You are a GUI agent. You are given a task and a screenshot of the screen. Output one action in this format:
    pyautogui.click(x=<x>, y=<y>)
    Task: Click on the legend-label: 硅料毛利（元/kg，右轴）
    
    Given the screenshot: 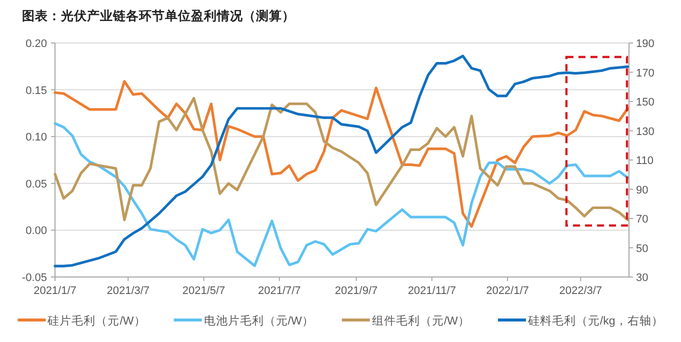 What is the action you would take?
    pyautogui.click(x=595, y=321)
    